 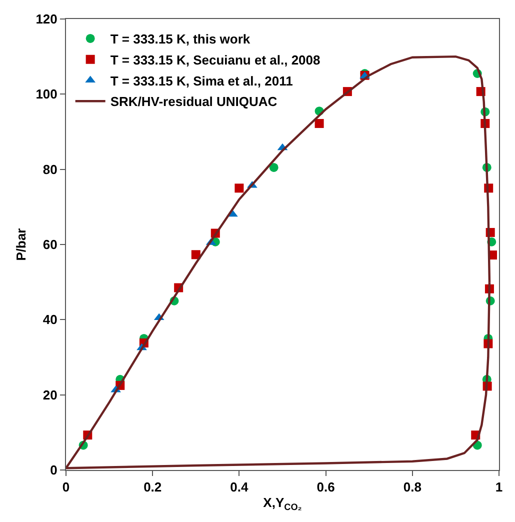 What do you see at coordinates (180, 39) in the screenshot?
I see `legend-label: T = 333.15 K, this work` at bounding box center [180, 39].